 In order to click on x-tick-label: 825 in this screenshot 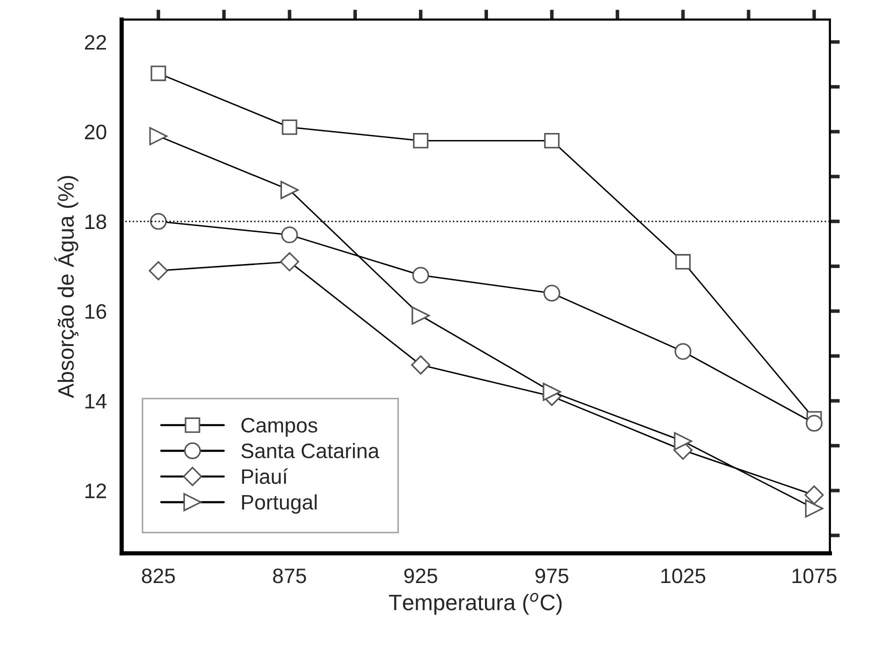, I will do `click(158, 576)`.